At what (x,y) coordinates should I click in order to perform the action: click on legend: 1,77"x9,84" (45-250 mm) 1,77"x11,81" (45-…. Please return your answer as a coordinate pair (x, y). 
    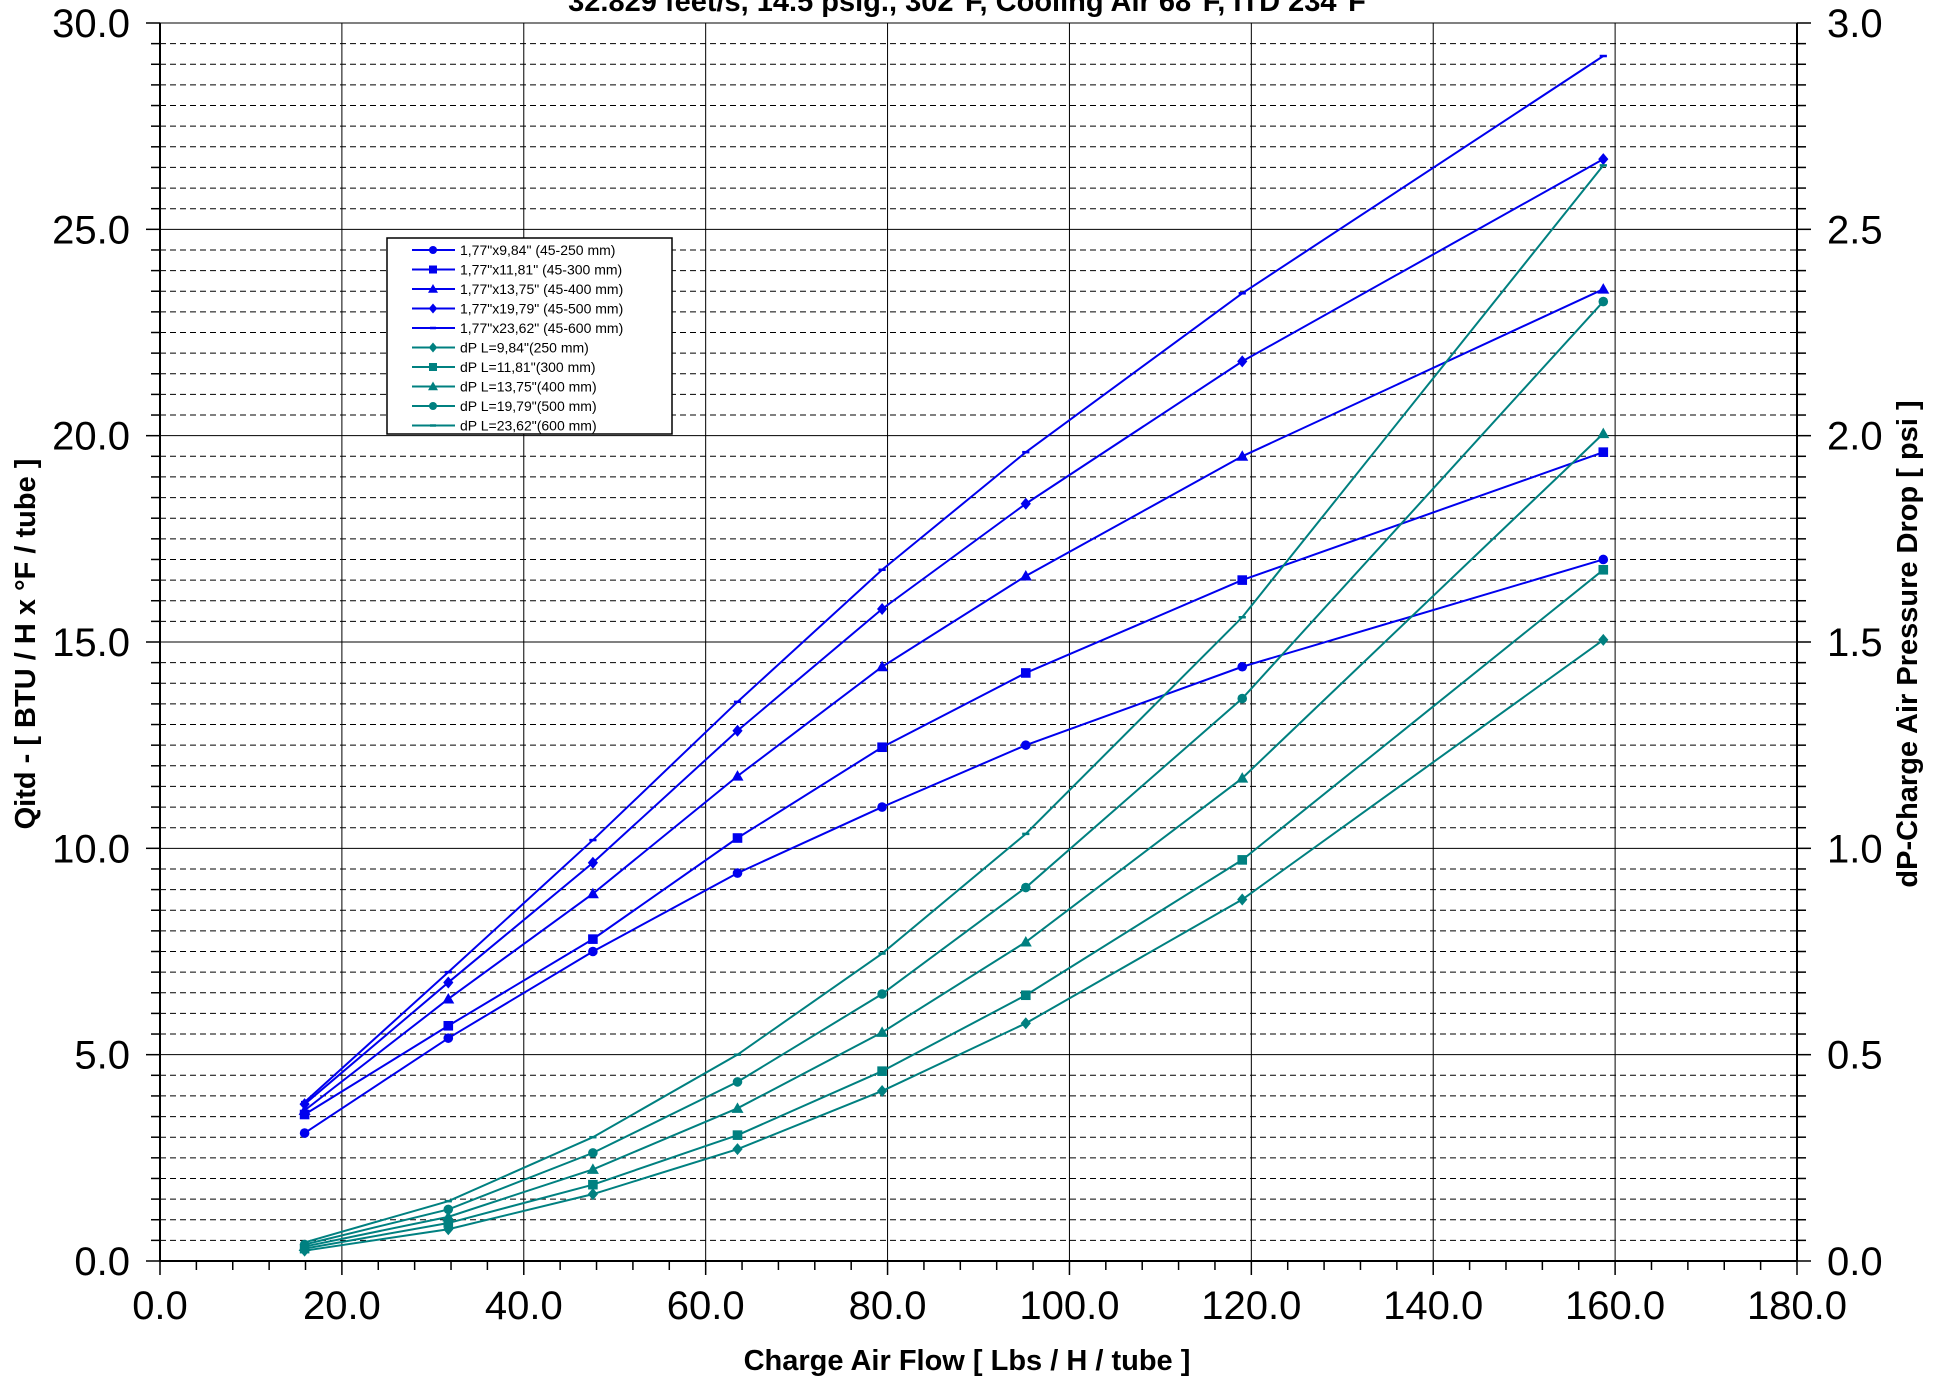
    Looking at the image, I should click on (529, 336).